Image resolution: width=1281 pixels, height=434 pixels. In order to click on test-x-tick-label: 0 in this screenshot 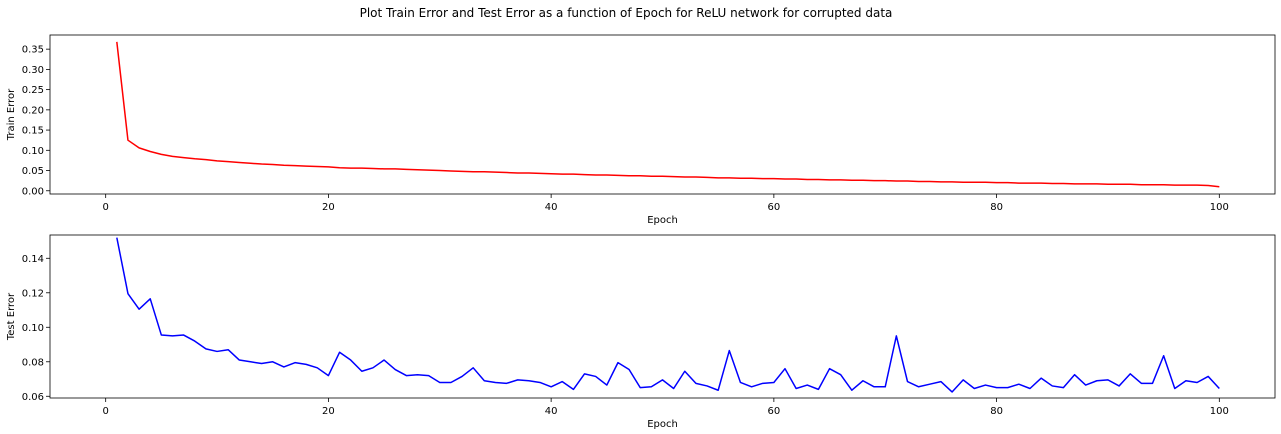, I will do `click(105, 411)`.